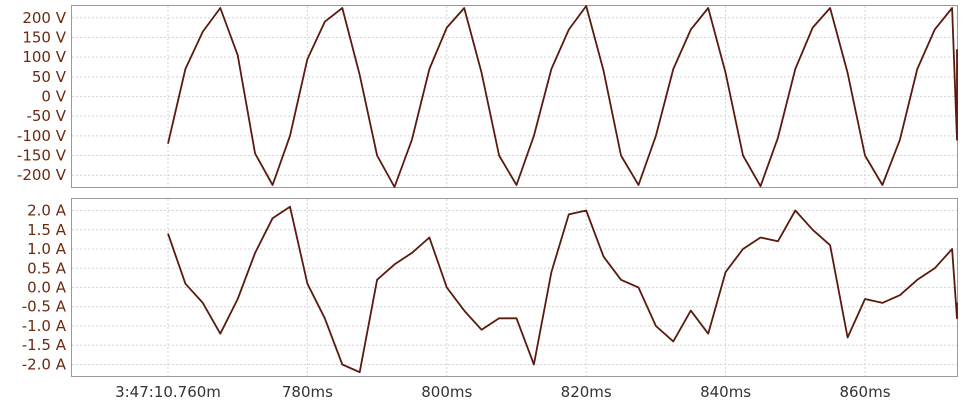 The width and height of the screenshot is (961, 401). What do you see at coordinates (42, 156) in the screenshot?
I see `voltage-y-tick-label: -150 V` at bounding box center [42, 156].